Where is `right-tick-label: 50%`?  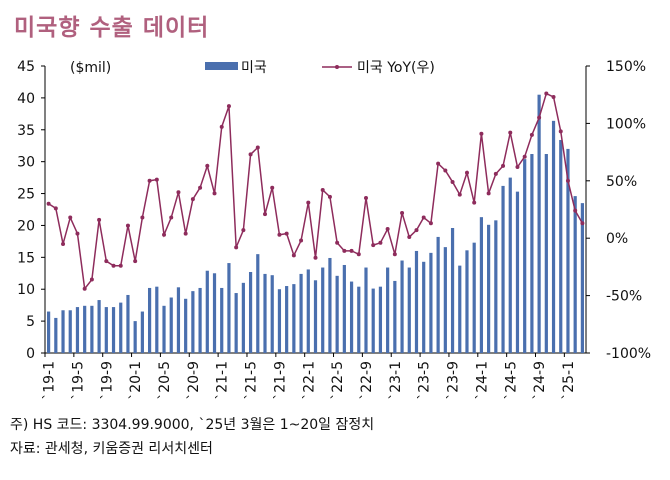
right-tick-label: 50% is located at coordinates (621, 182).